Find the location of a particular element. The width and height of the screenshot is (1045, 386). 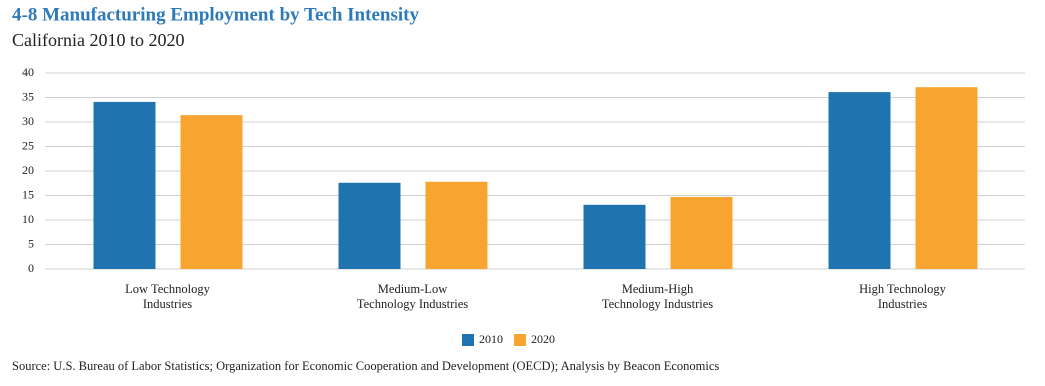

legend-label: 2020 is located at coordinates (543, 339).